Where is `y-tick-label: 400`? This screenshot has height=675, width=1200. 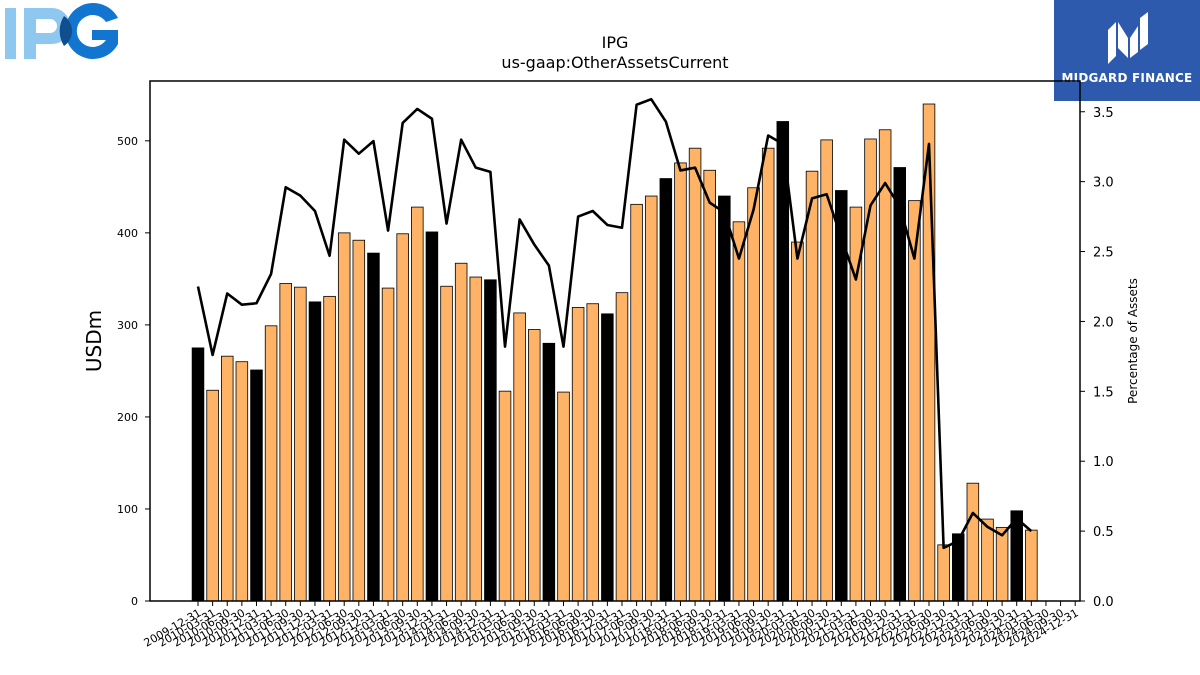
y-tick-label: 400 is located at coordinates (127, 233).